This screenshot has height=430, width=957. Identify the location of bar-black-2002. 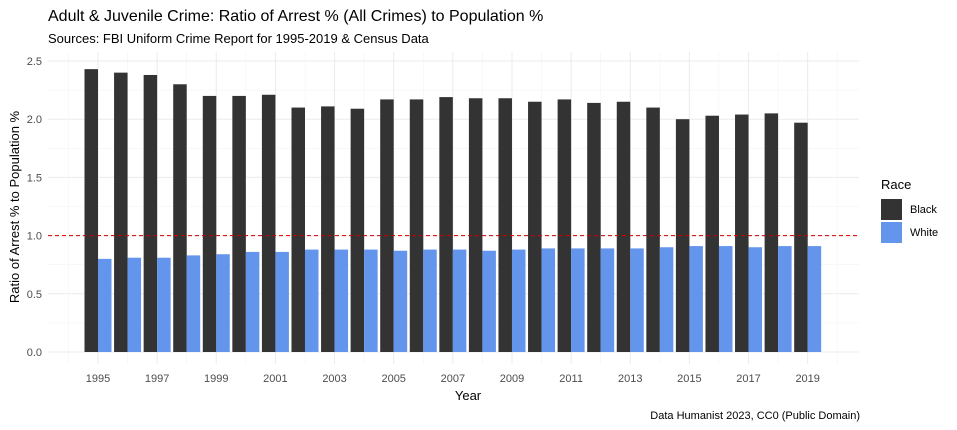
(298, 229).